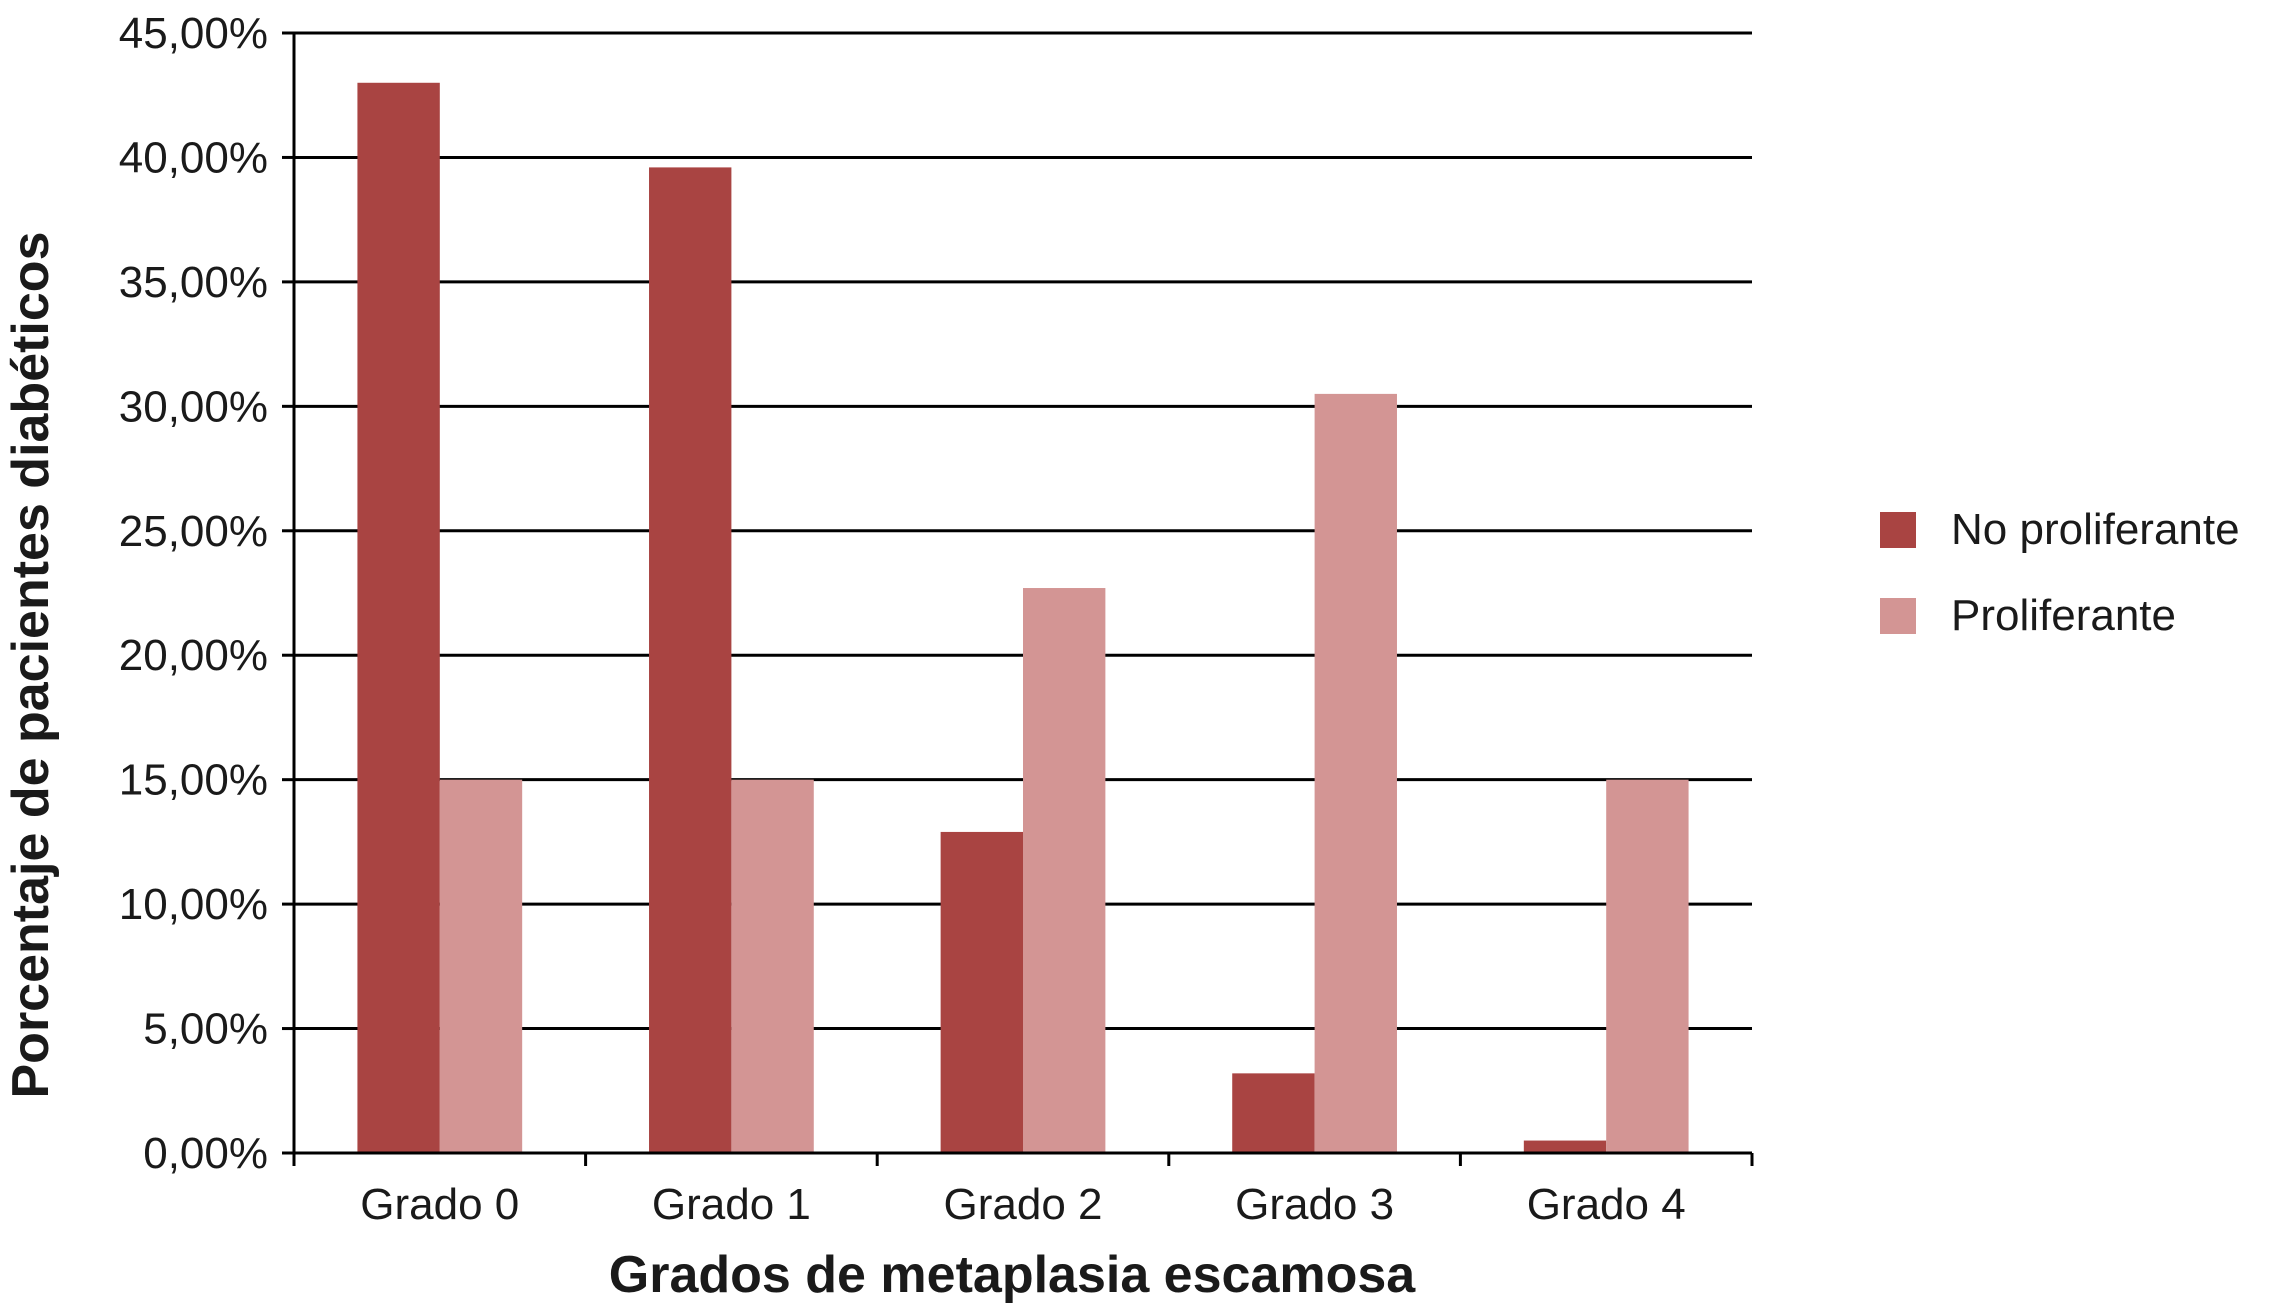 The width and height of the screenshot is (2271, 1306). I want to click on x-tick-label: Grado 3, so click(1314, 1204).